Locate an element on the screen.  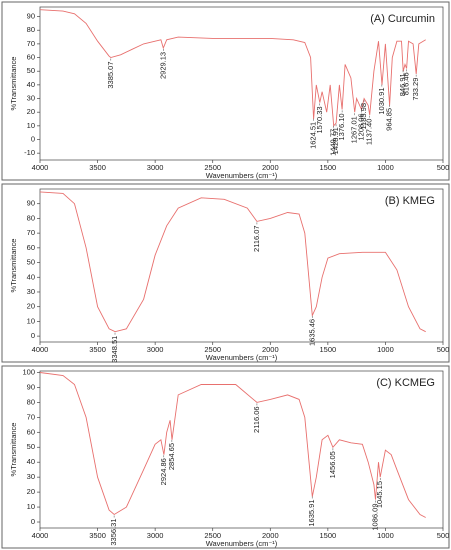
peak-label: 1185.98 is located at coordinates (363, 116).